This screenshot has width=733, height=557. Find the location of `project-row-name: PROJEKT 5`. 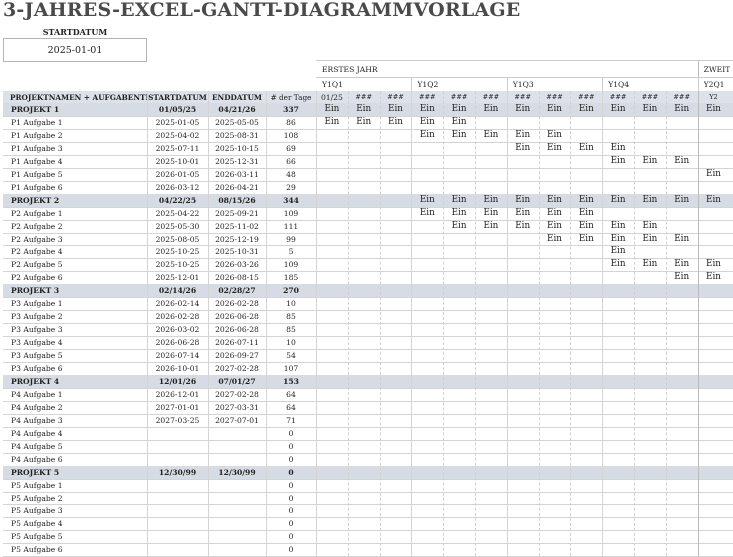

project-row-name: PROJEKT 5 is located at coordinates (35, 472).